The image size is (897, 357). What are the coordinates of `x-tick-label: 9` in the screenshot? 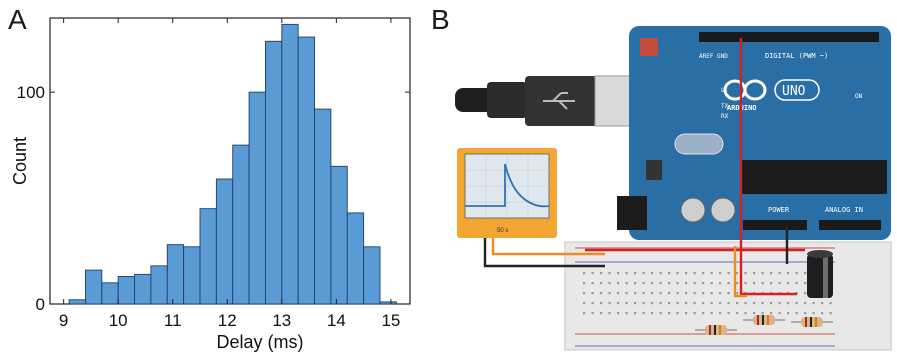 It's located at (63, 320).